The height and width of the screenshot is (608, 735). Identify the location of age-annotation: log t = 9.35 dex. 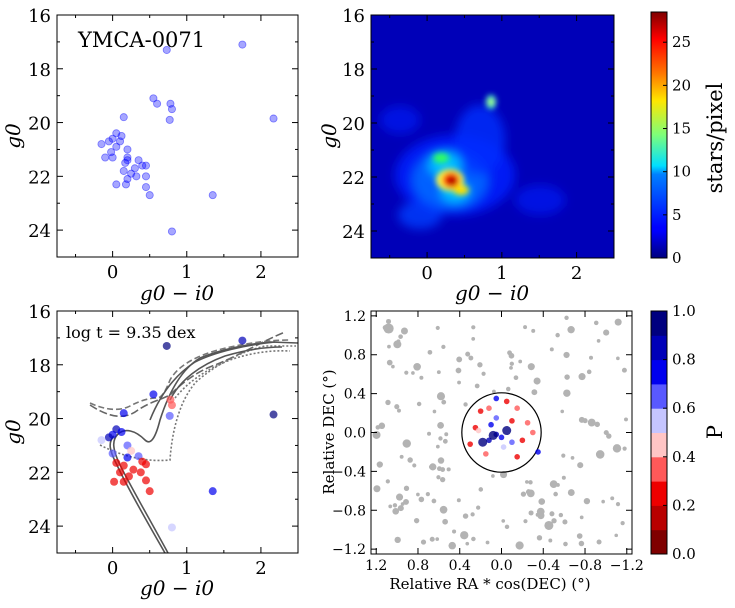
(131, 332).